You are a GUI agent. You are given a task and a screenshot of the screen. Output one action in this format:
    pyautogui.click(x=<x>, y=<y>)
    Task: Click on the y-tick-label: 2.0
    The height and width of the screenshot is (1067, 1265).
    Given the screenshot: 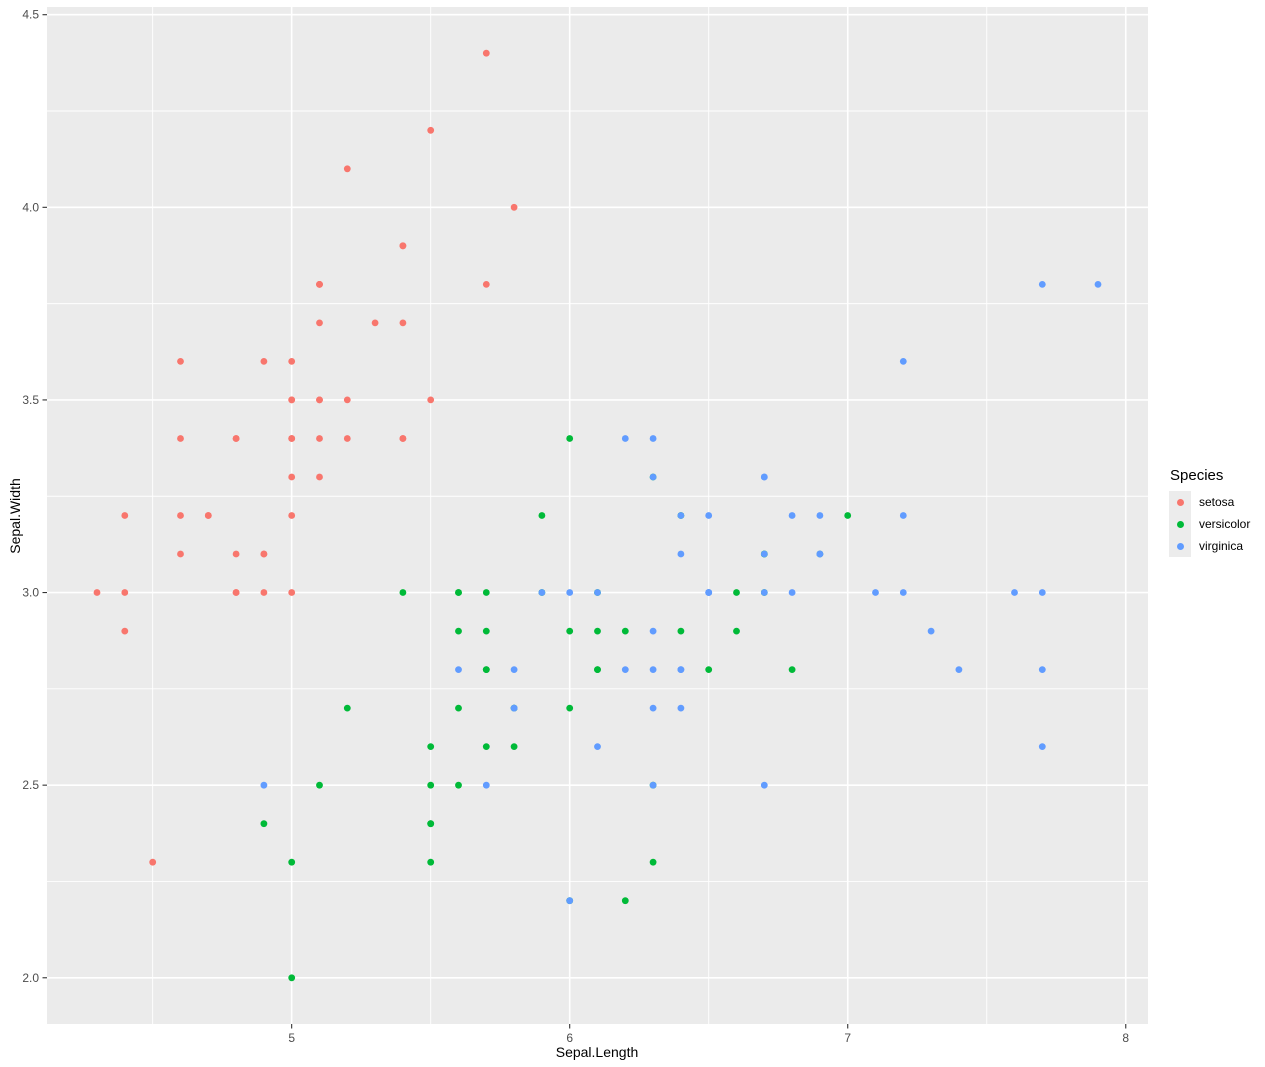 What is the action you would take?
    pyautogui.click(x=30, y=978)
    